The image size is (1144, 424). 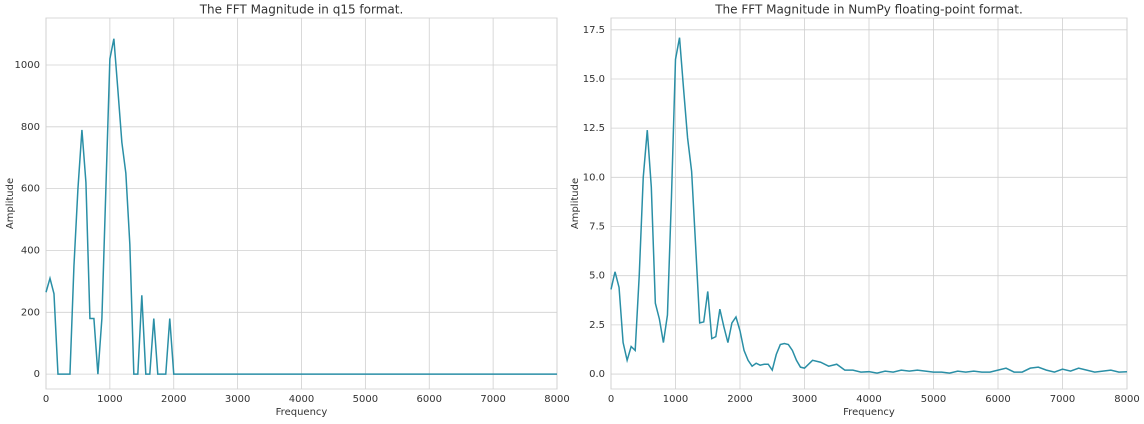 I want to click on y-tick-label: 2.5, so click(x=597, y=325).